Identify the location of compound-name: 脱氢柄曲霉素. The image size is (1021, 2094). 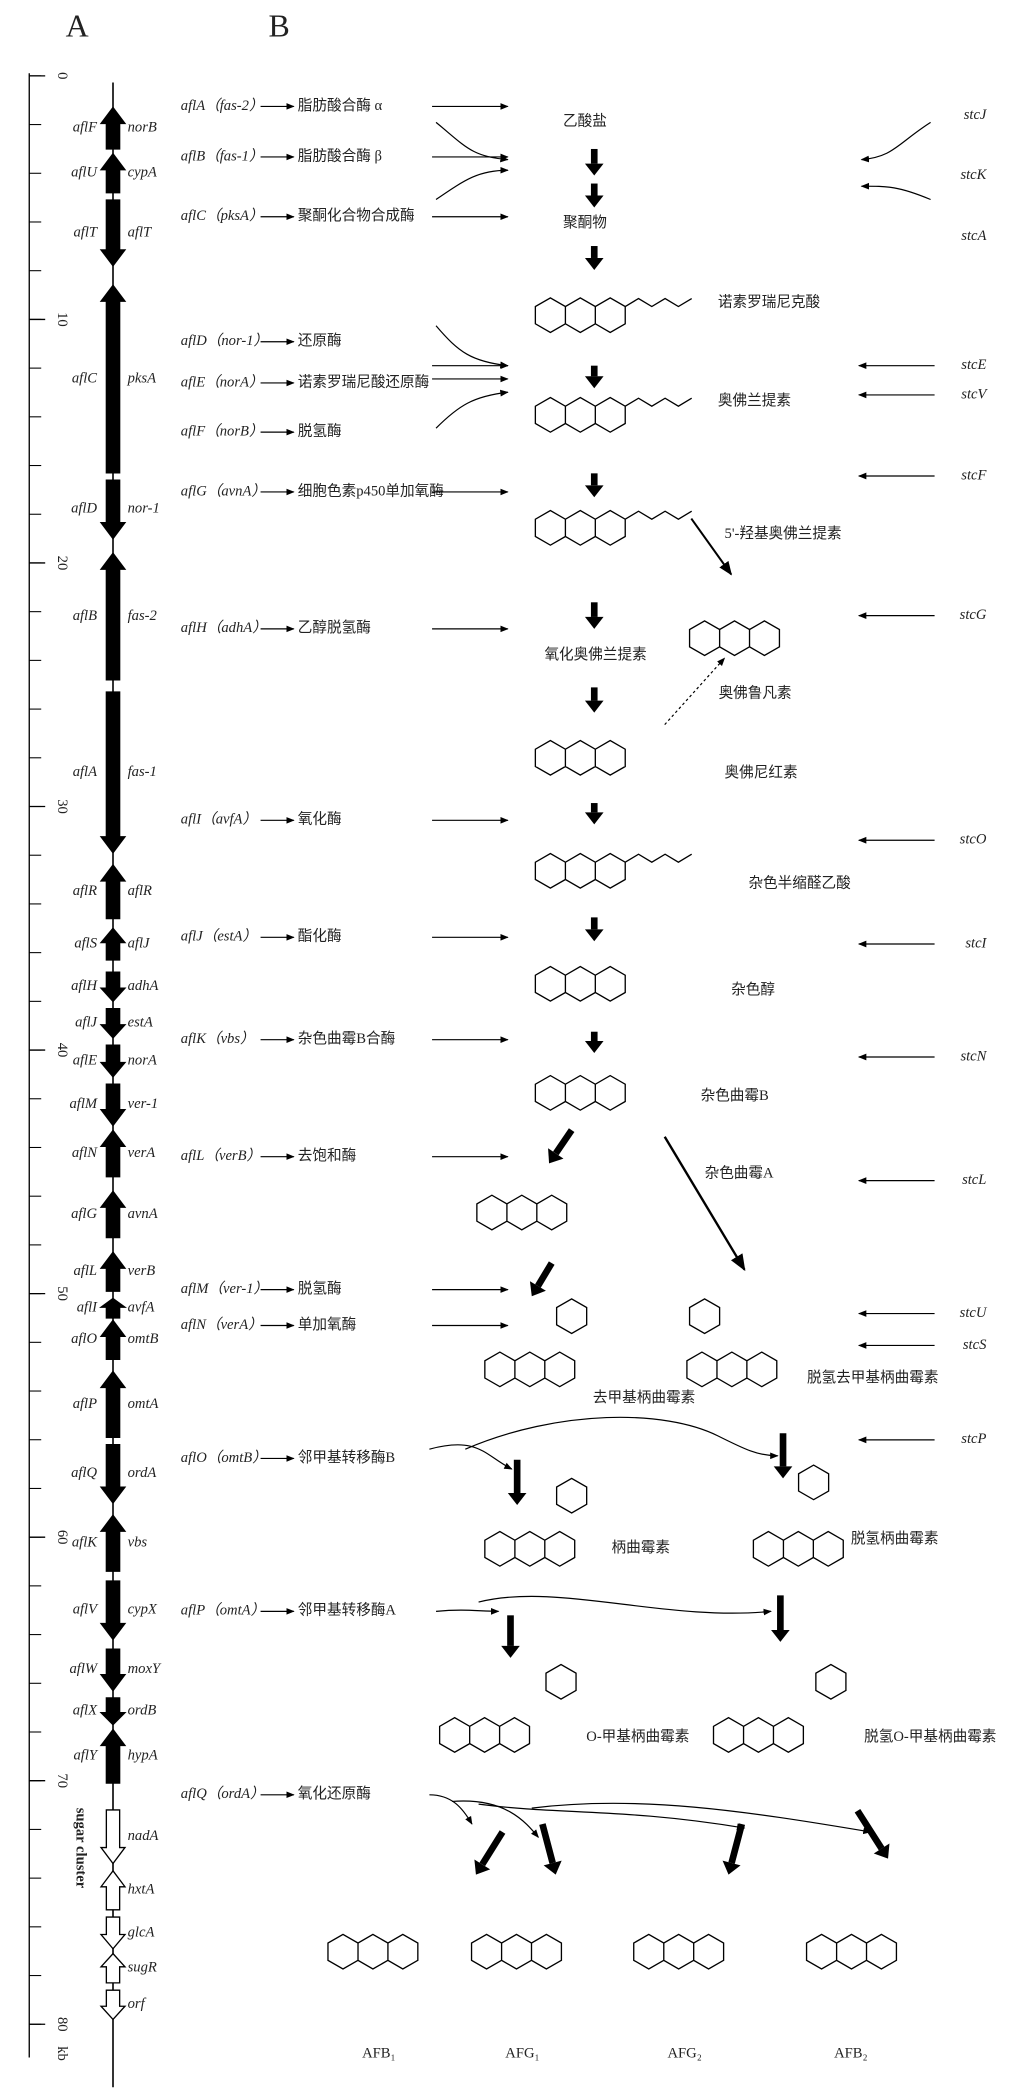
(895, 1538).